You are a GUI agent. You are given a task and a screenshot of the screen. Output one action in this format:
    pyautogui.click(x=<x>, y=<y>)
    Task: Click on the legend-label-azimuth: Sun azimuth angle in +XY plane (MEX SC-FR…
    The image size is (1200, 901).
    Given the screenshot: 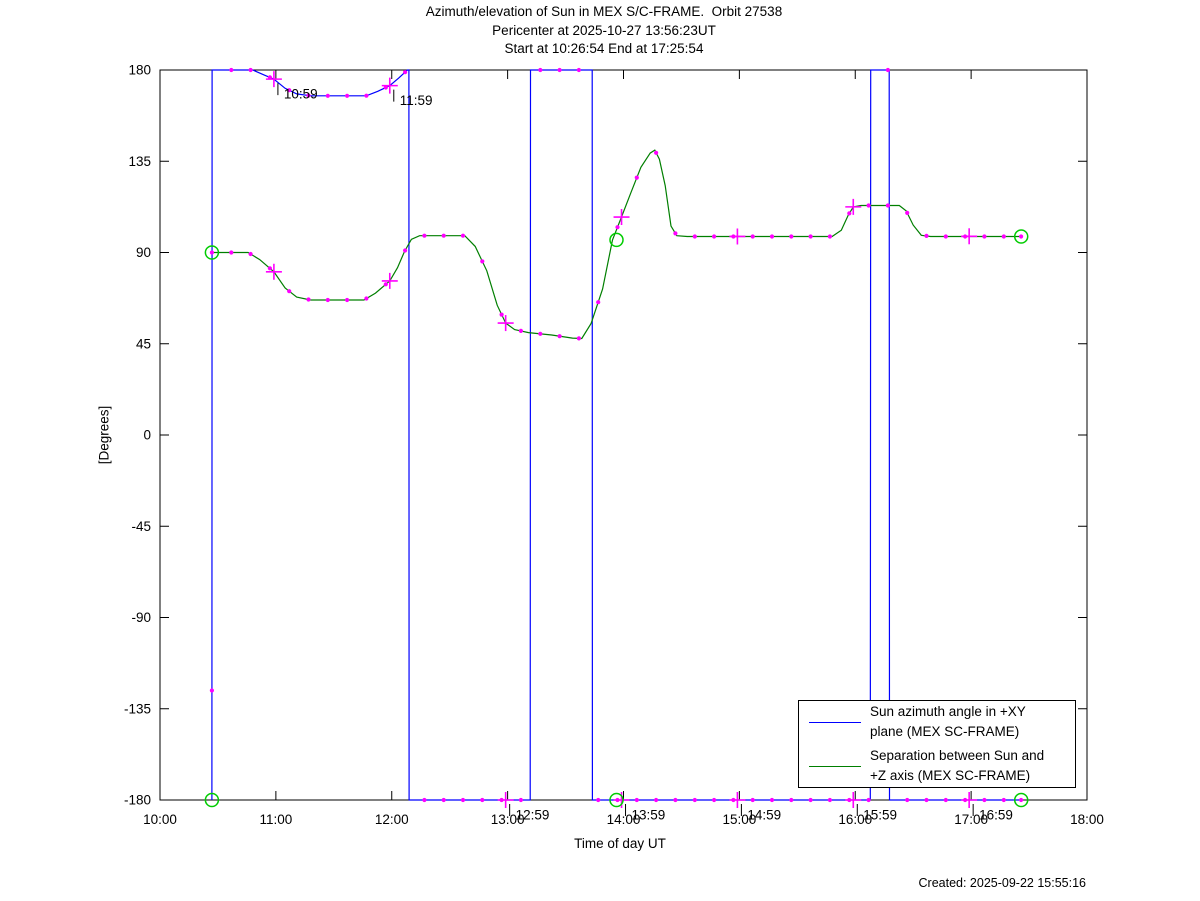 What is the action you would take?
    pyautogui.click(x=948, y=722)
    